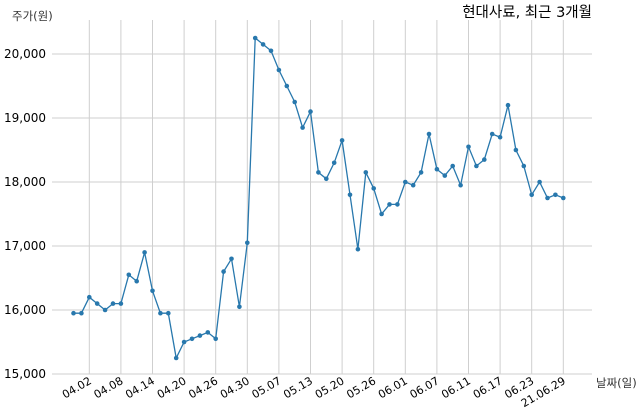 This screenshot has width=640, height=414. I want to click on y-tick-label: 15,000, so click(25, 374).